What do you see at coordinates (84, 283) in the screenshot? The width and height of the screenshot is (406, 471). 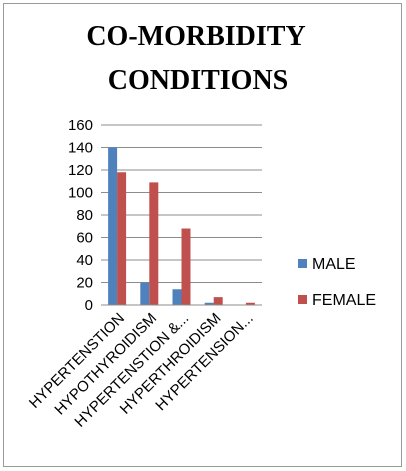 I see `y-tick-label: 20` at bounding box center [84, 283].